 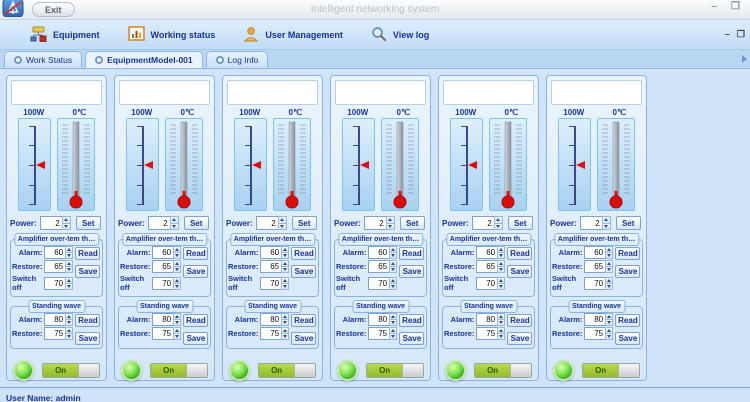 I want to click on window-minimize-icon: –, so click(x=714, y=6).